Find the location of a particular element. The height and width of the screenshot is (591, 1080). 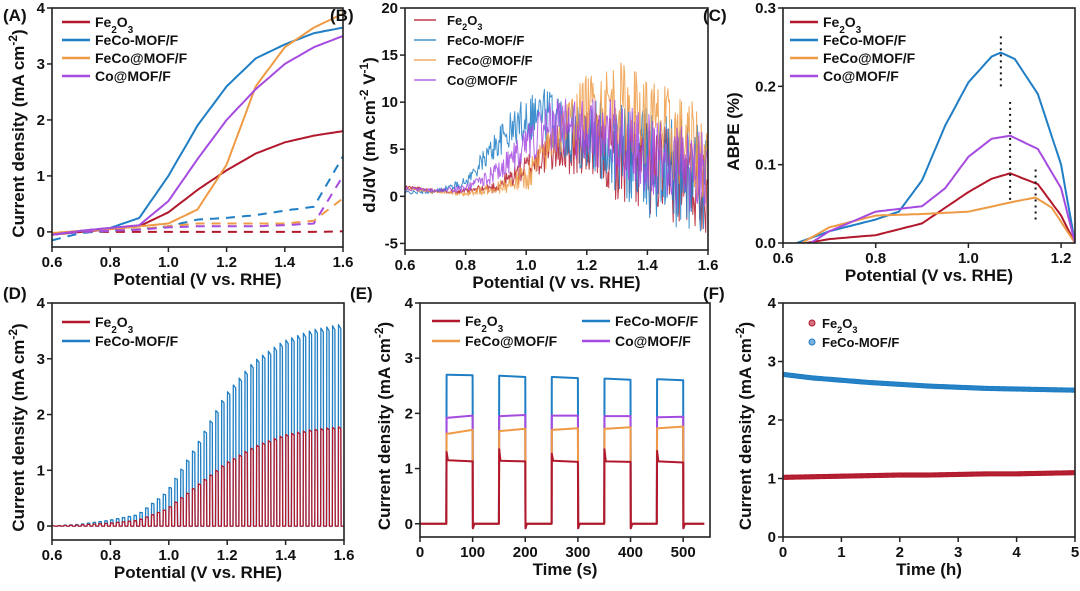

x-tick-label: 200 is located at coordinates (525, 552).